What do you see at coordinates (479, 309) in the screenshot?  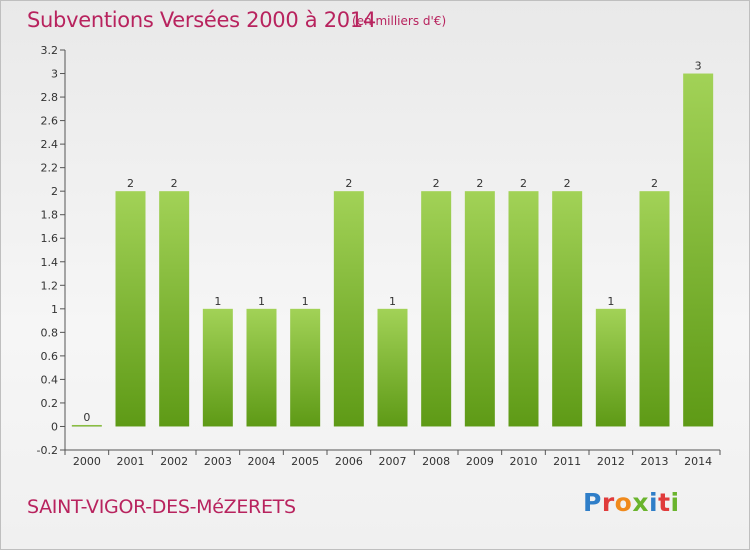 I see `bar-2009` at bounding box center [479, 309].